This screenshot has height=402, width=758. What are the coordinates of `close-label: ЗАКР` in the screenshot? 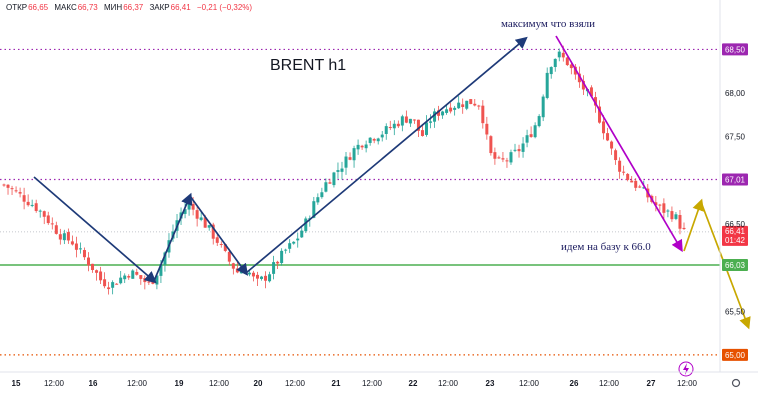 It's located at (159, 7).